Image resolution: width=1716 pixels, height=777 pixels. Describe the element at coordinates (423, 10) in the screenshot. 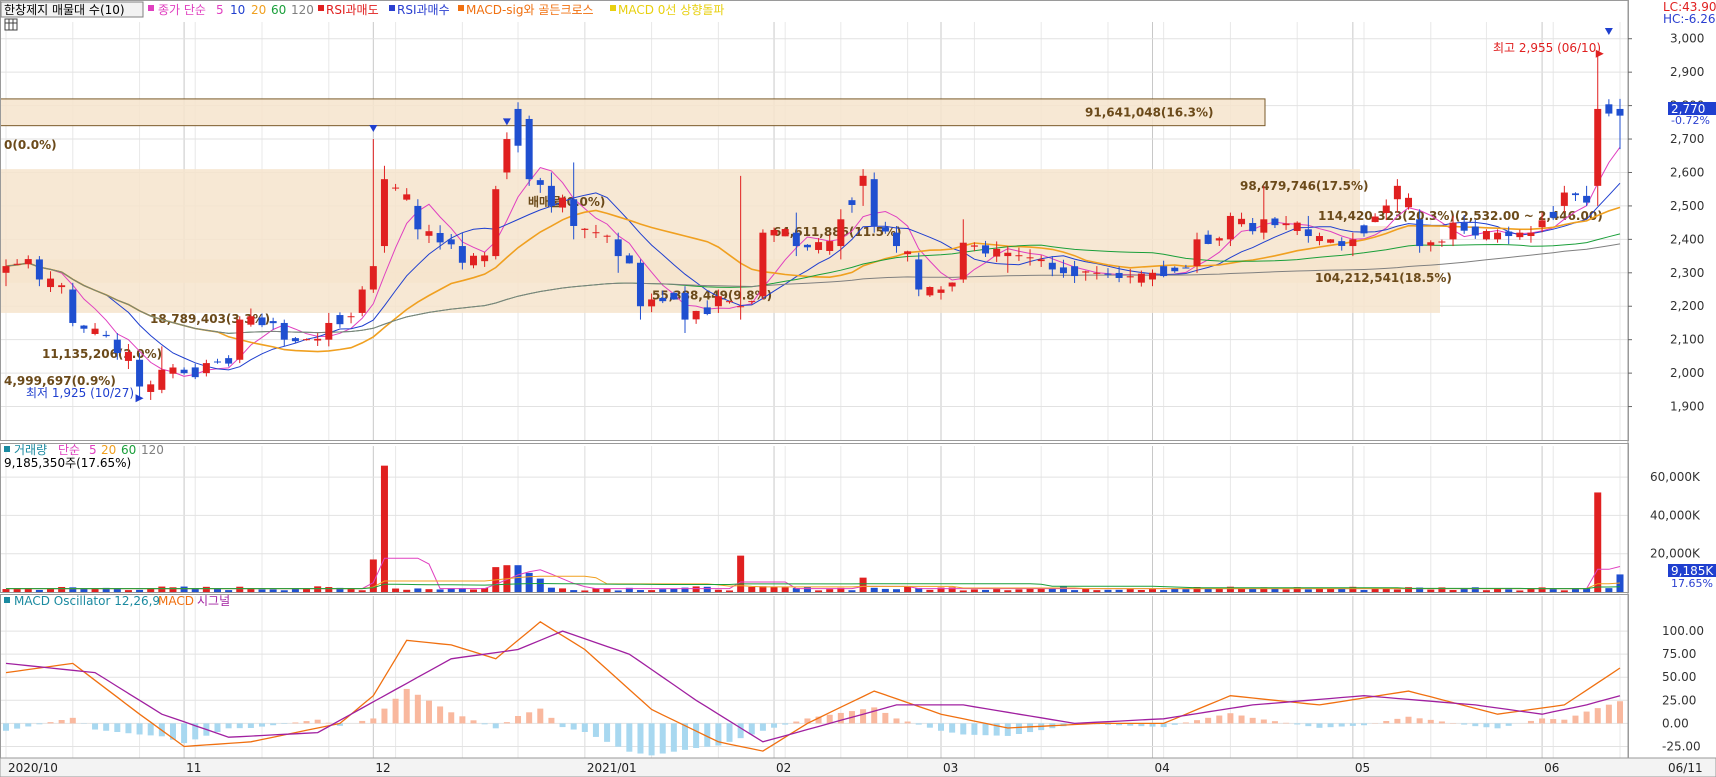

I see `legend-signal-rsi-overbought: RSI과매수` at that location.